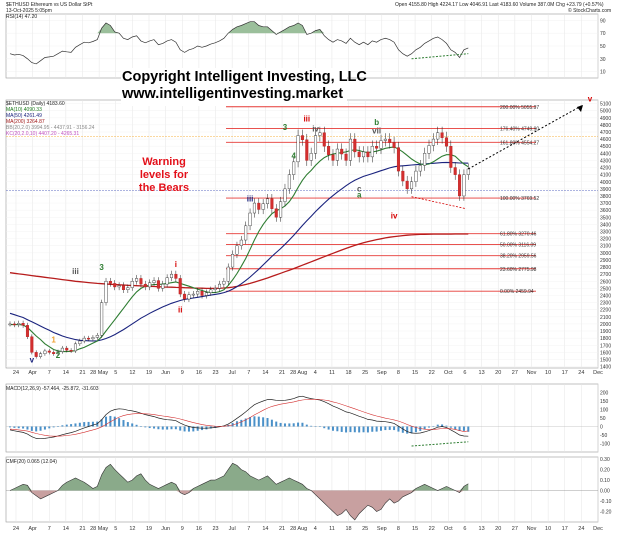 Image resolution: width=624 pixels, height=556 pixels. Describe the element at coordinates (382, 373) in the screenshot. I see `x-tick-label: Sep` at that location.